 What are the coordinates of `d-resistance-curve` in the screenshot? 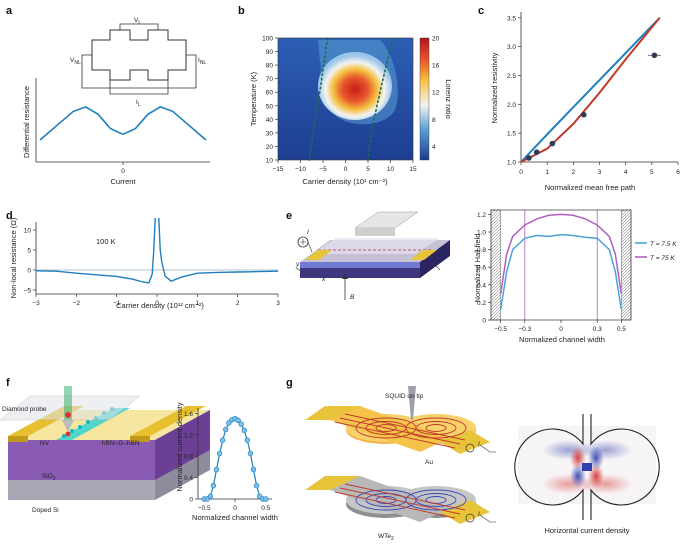 It's located at (157, 251).